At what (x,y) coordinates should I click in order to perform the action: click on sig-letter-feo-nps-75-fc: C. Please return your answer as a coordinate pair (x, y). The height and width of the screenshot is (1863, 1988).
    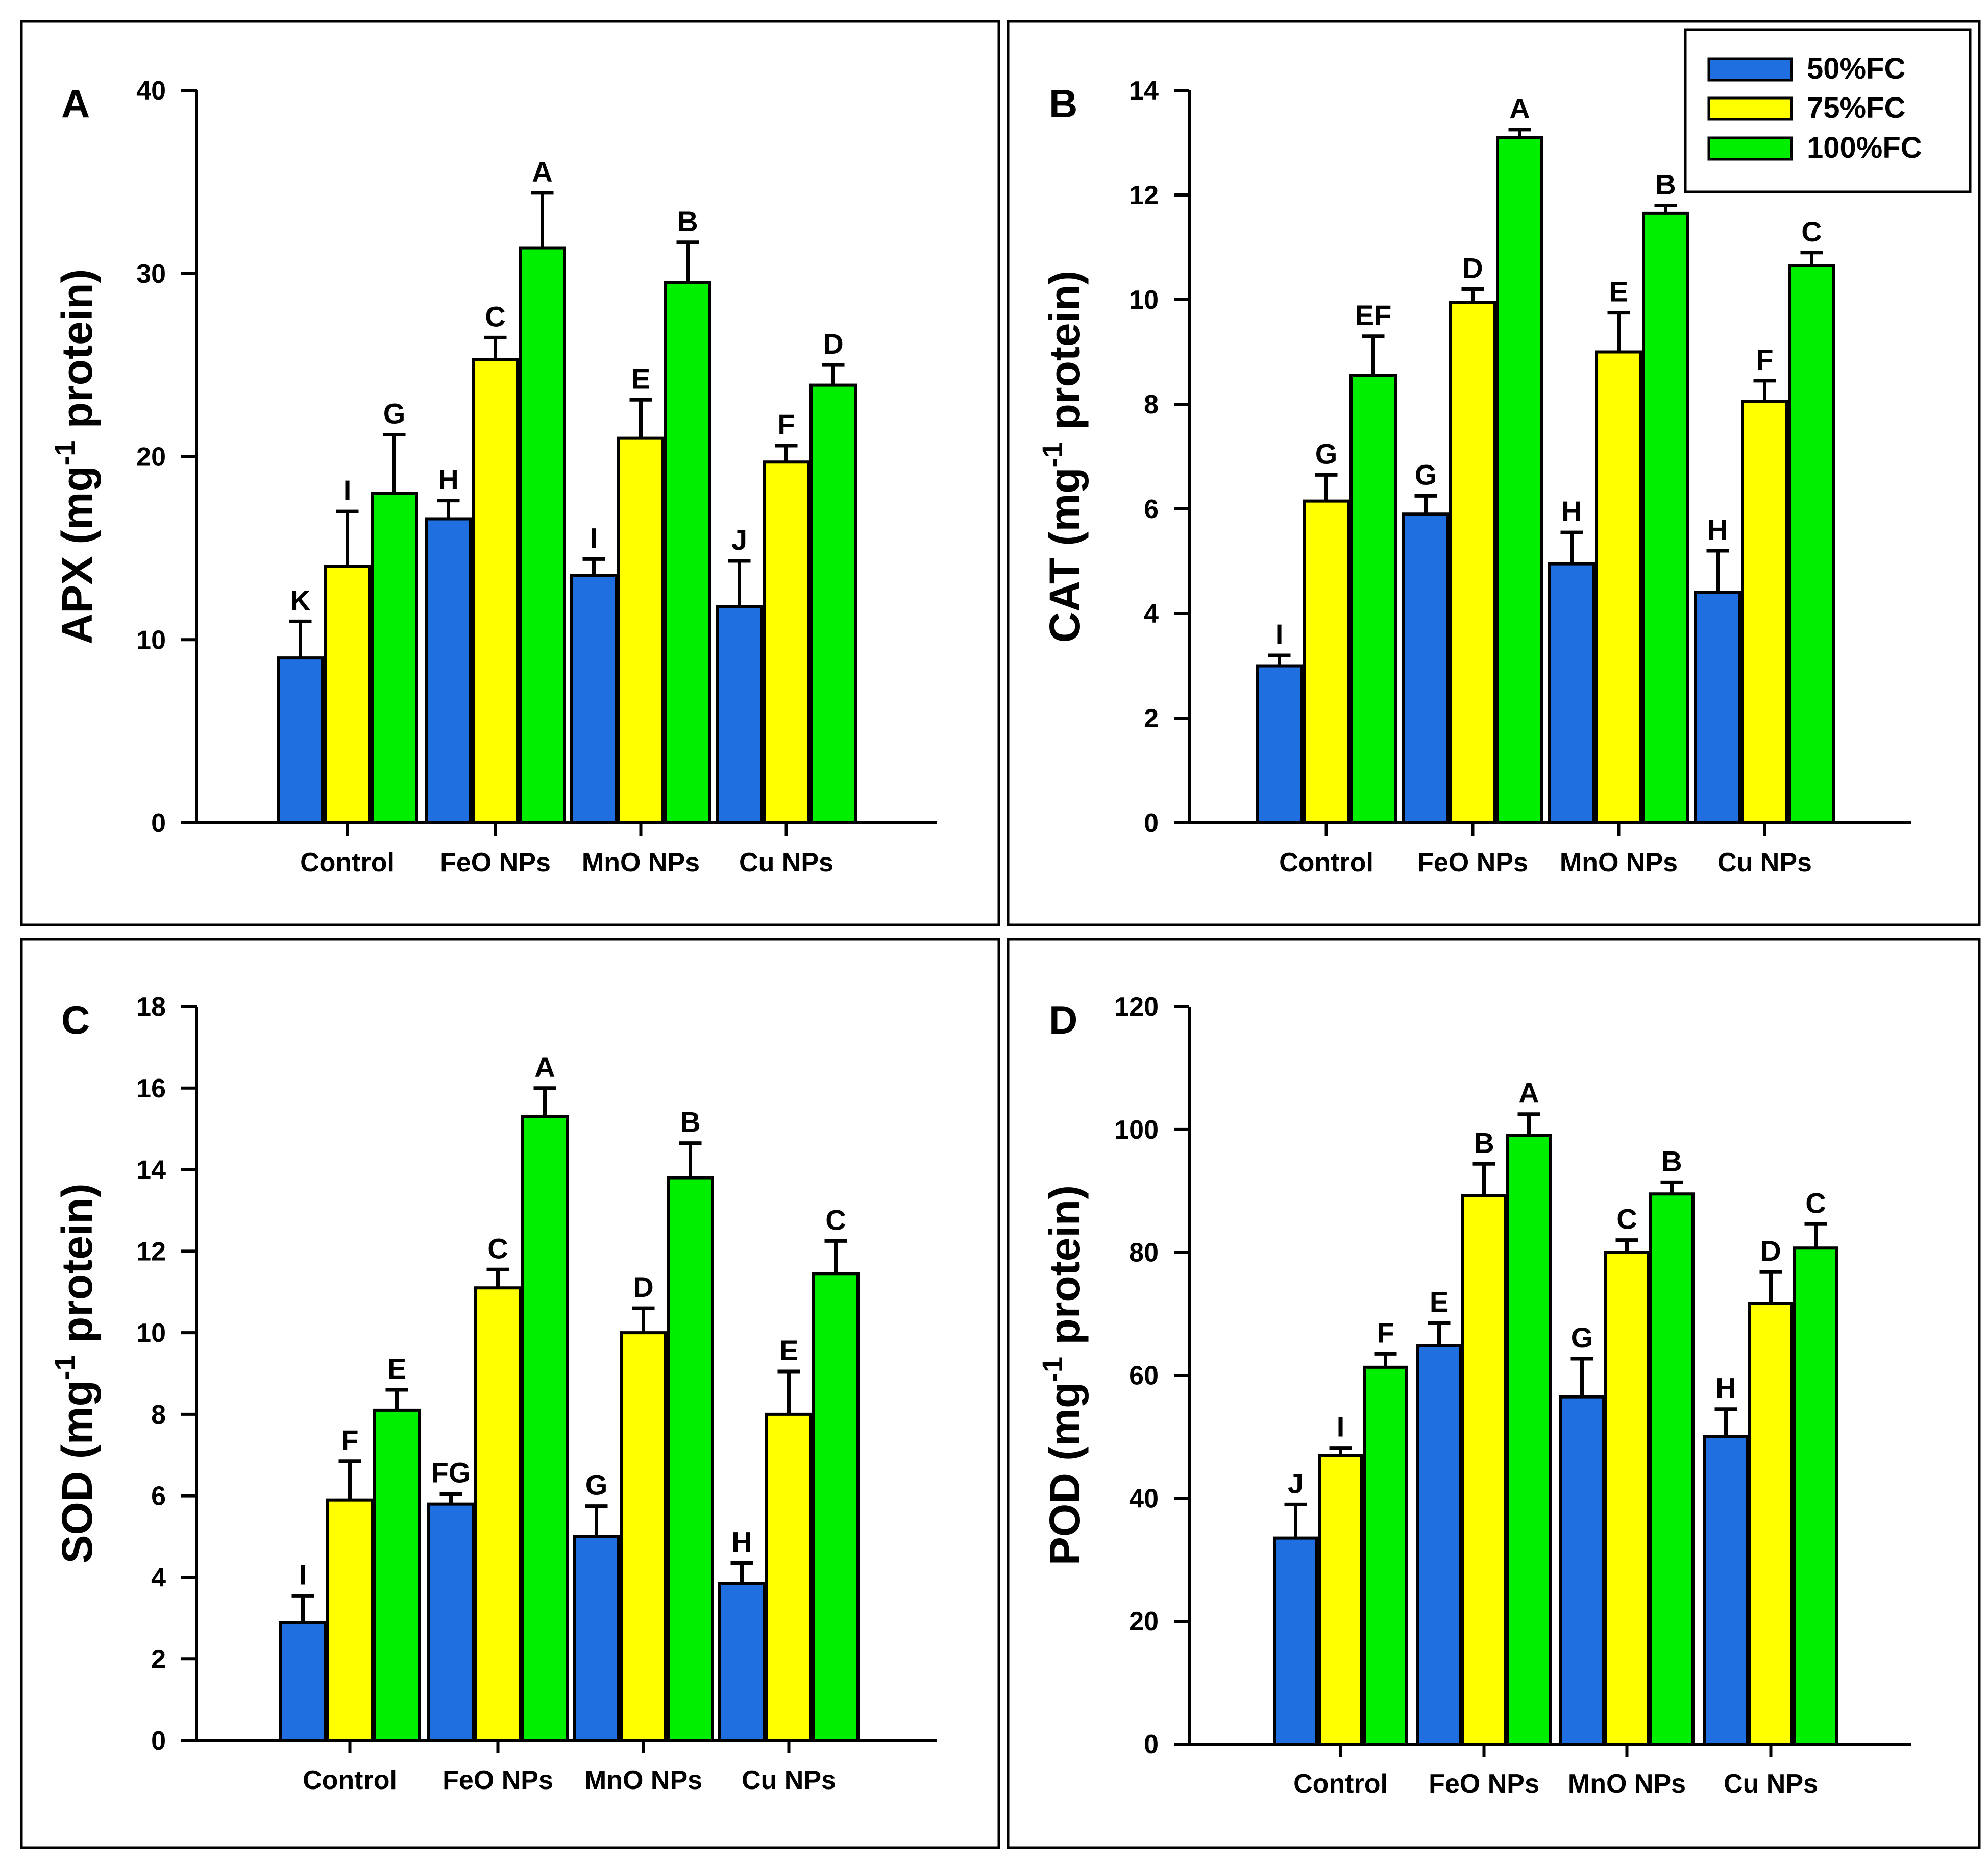
    Looking at the image, I should click on (497, 1248).